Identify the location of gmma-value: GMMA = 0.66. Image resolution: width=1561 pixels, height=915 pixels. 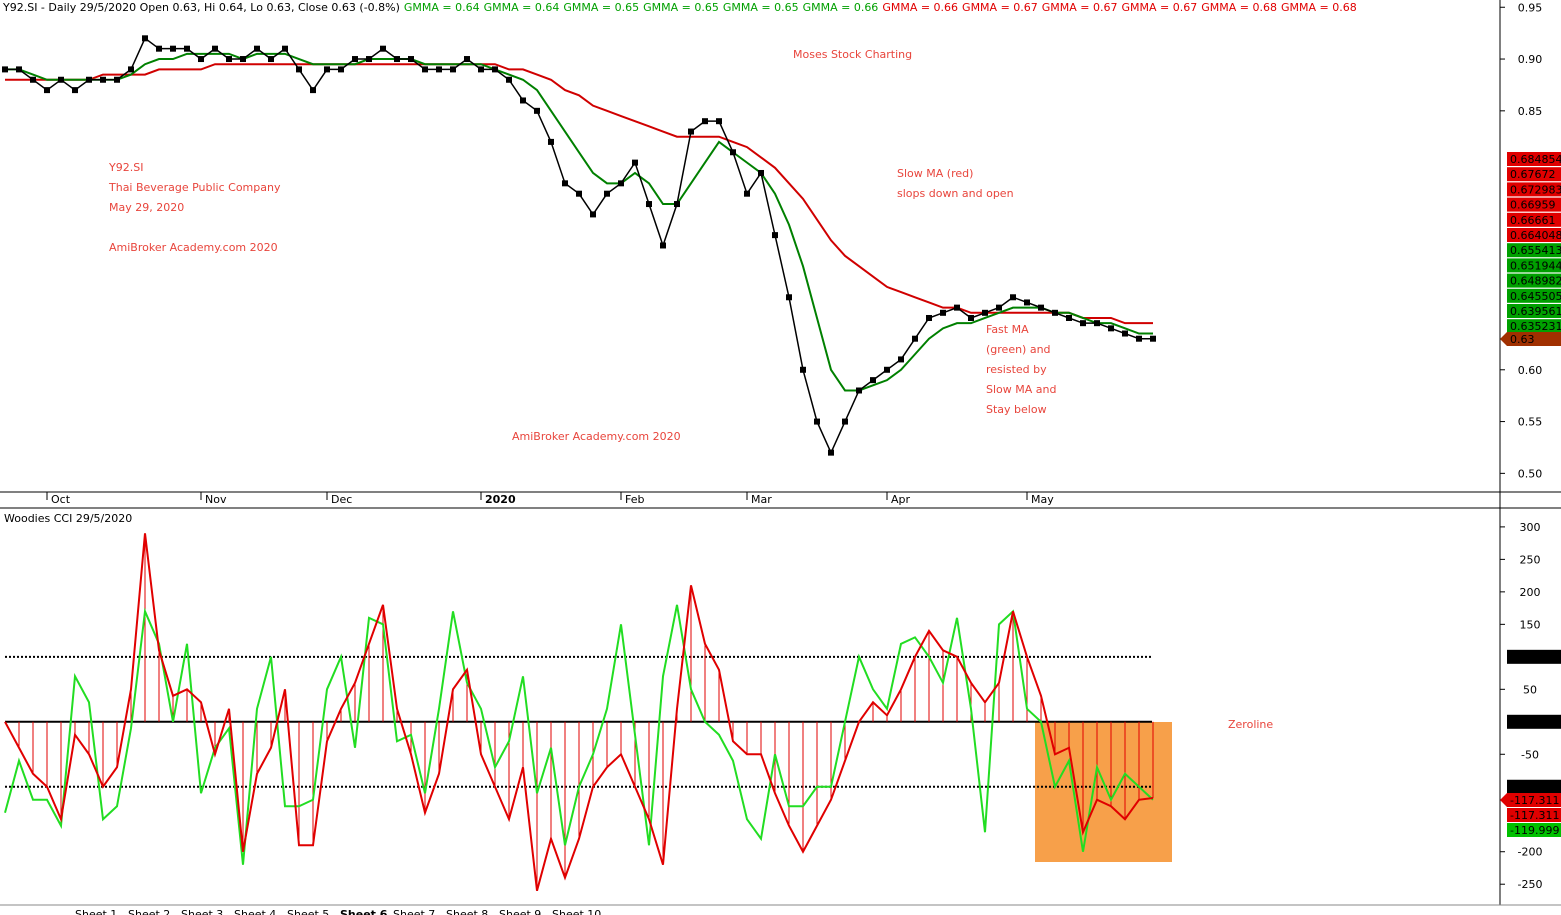
(920, 7).